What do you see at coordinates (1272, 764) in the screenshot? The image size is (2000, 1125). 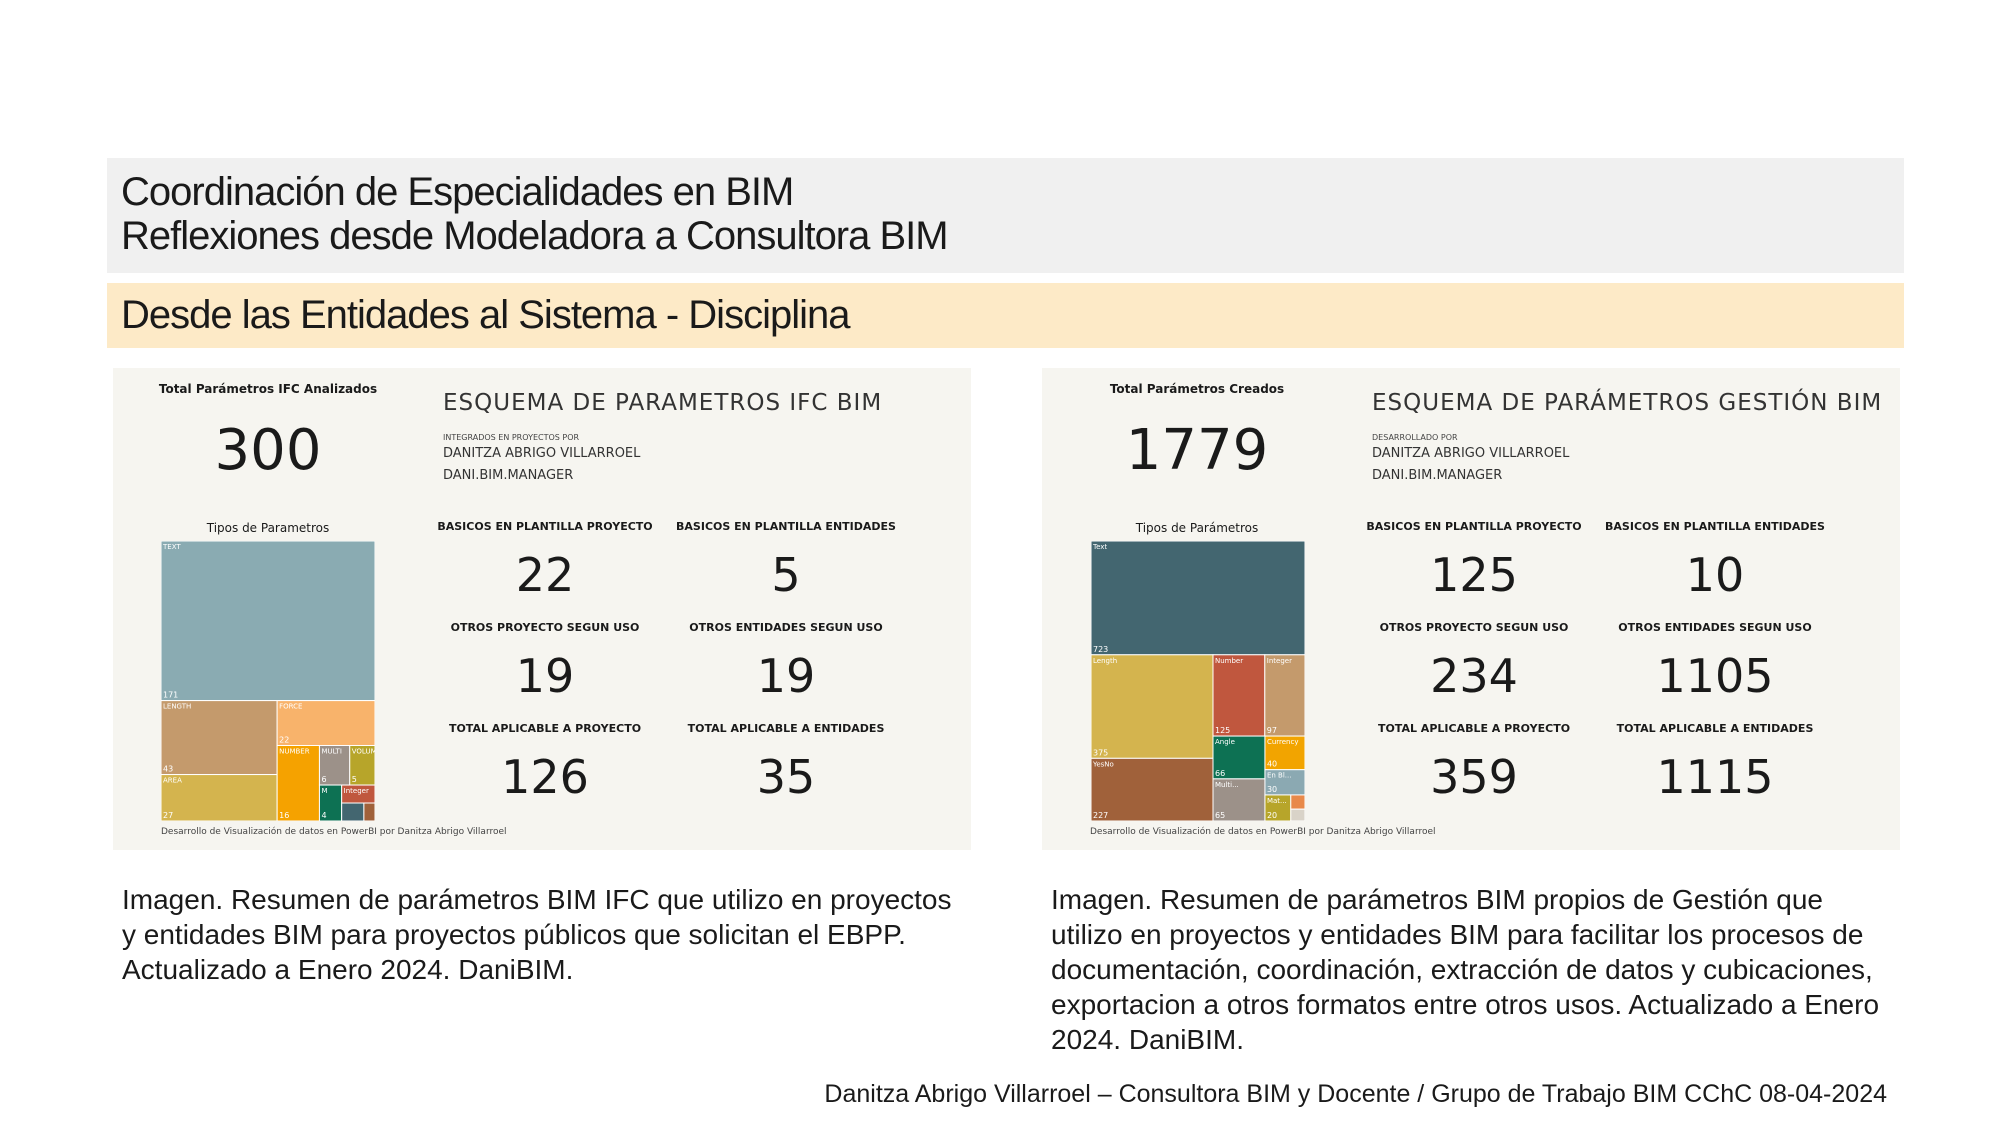 I see `cell-value: 40` at bounding box center [1272, 764].